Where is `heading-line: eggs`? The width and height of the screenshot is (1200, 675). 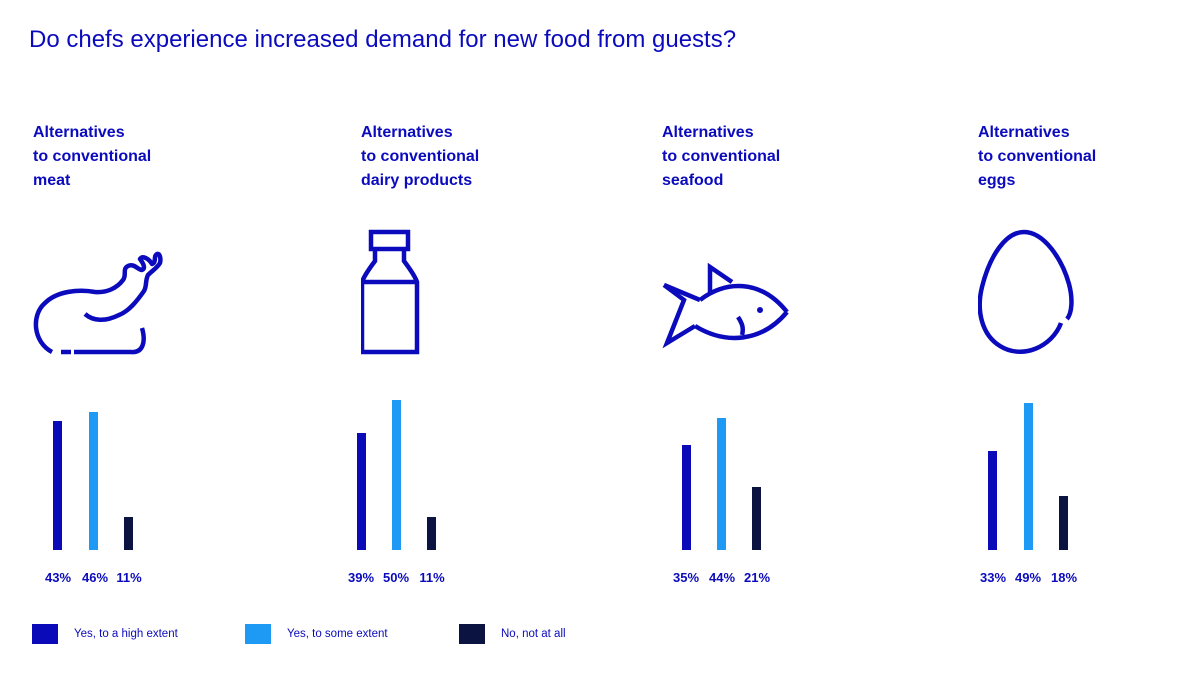
heading-line: eggs is located at coordinates (997, 180).